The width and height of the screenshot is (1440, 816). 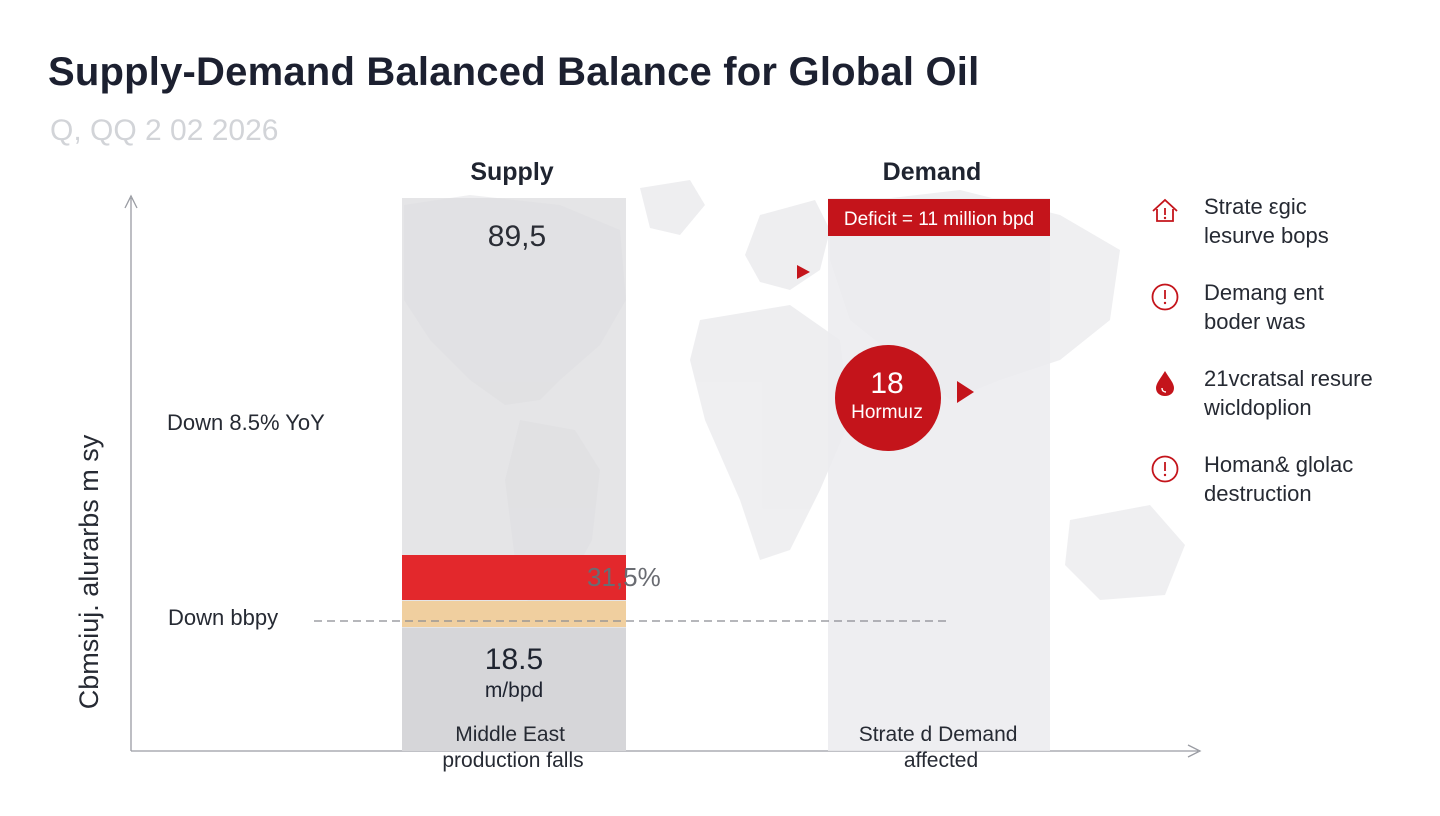 I want to click on x-axis-arrow, so click(x=1194, y=751).